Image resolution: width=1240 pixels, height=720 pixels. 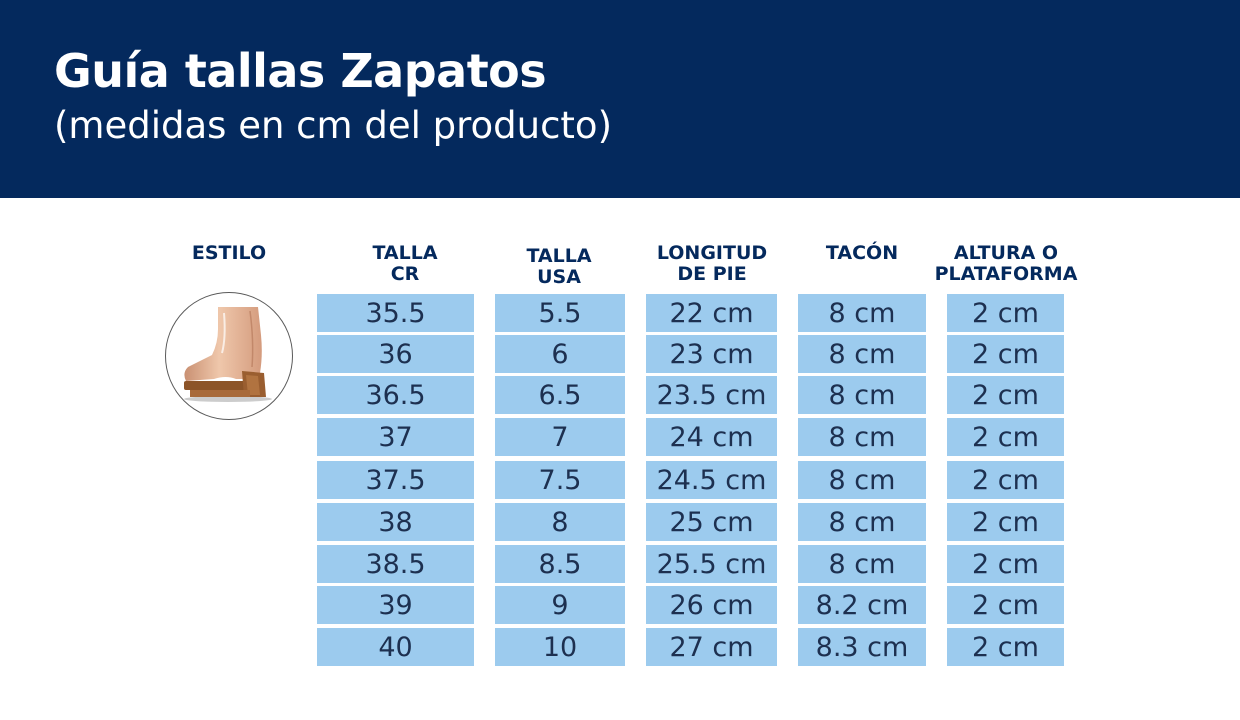 I want to click on cell-longitud-de-pie: 25.5 cm, so click(x=711, y=564).